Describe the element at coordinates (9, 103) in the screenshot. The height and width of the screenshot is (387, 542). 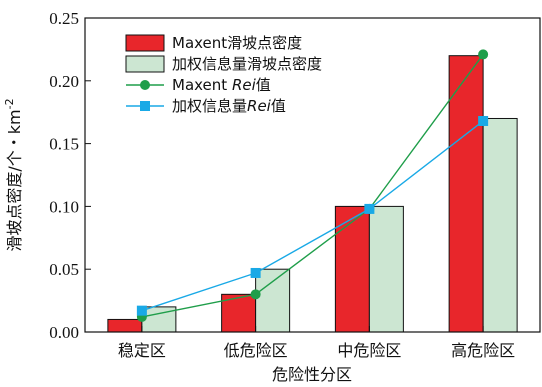
I see `y-axis-title-superscript: -2` at that location.